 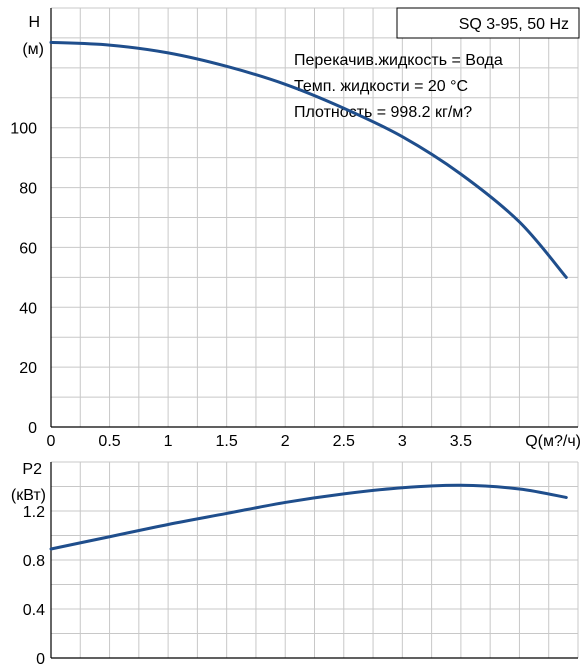 I want to click on power-y-tick-label: 0, so click(x=40, y=659).